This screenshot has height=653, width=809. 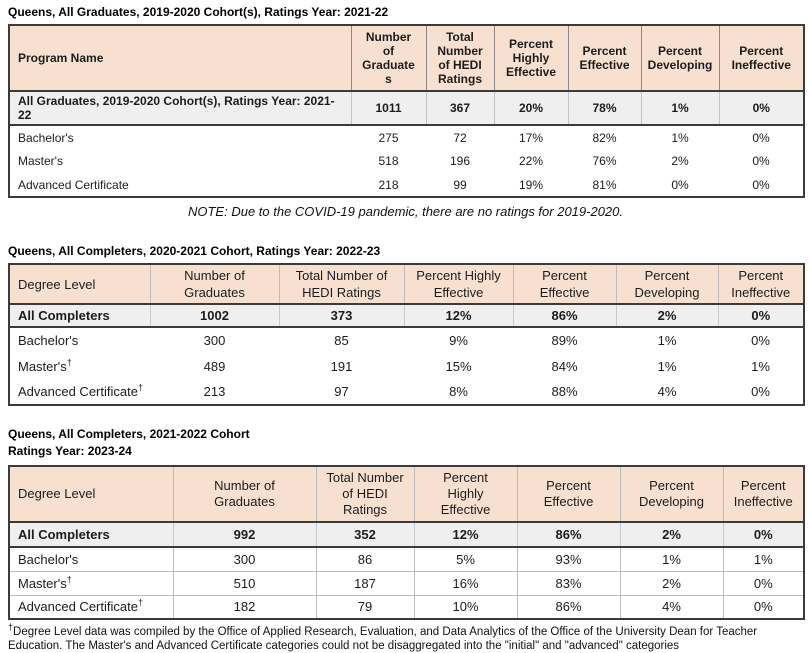 What do you see at coordinates (564, 284) in the screenshot?
I see `col-header-percent-effective: Percent Effective` at bounding box center [564, 284].